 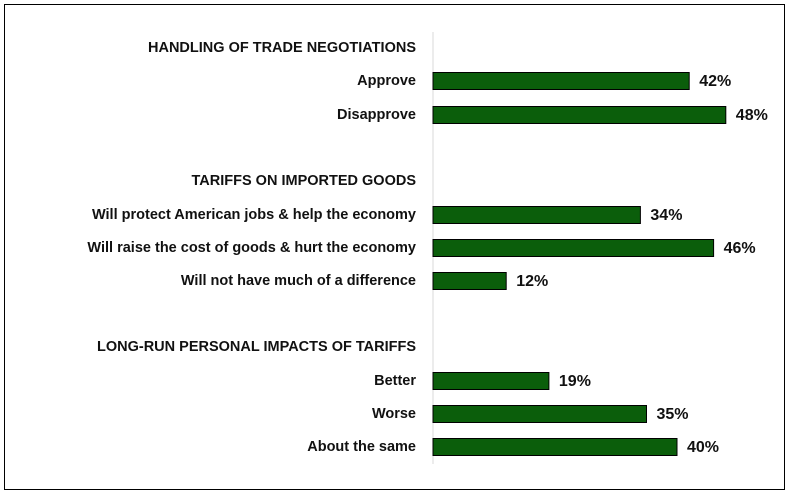 What do you see at coordinates (703, 447) in the screenshot?
I see `data-label: 40%` at bounding box center [703, 447].